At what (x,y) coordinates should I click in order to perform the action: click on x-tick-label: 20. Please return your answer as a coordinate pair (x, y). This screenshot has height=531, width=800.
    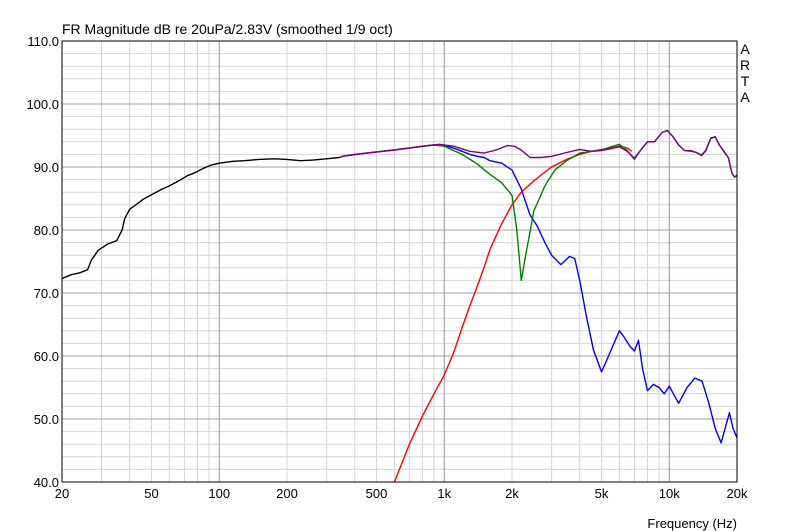
    Looking at the image, I should click on (62, 493).